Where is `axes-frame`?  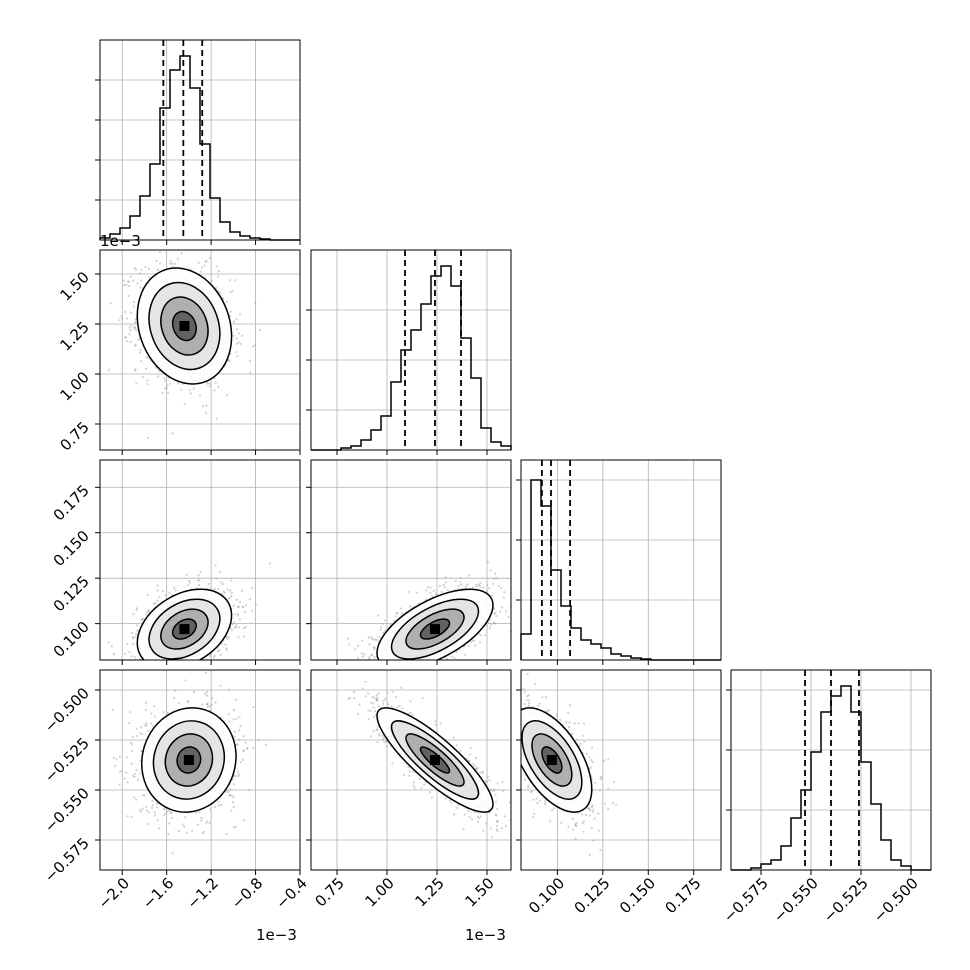
axes-frame is located at coordinates (621, 560).